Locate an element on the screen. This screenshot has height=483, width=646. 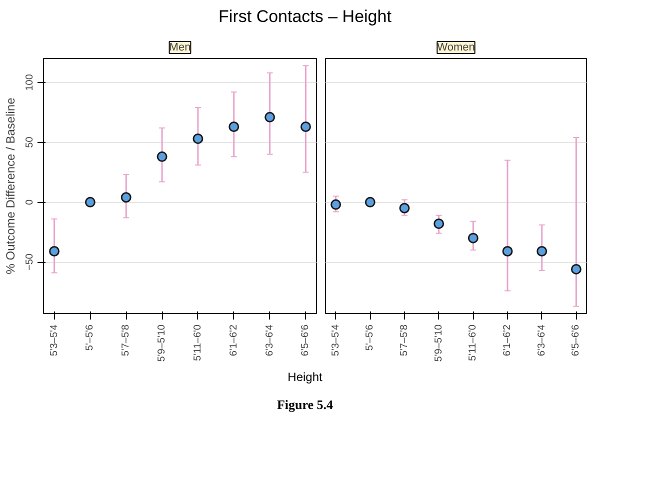
text: Height is located at coordinates (305, 377).